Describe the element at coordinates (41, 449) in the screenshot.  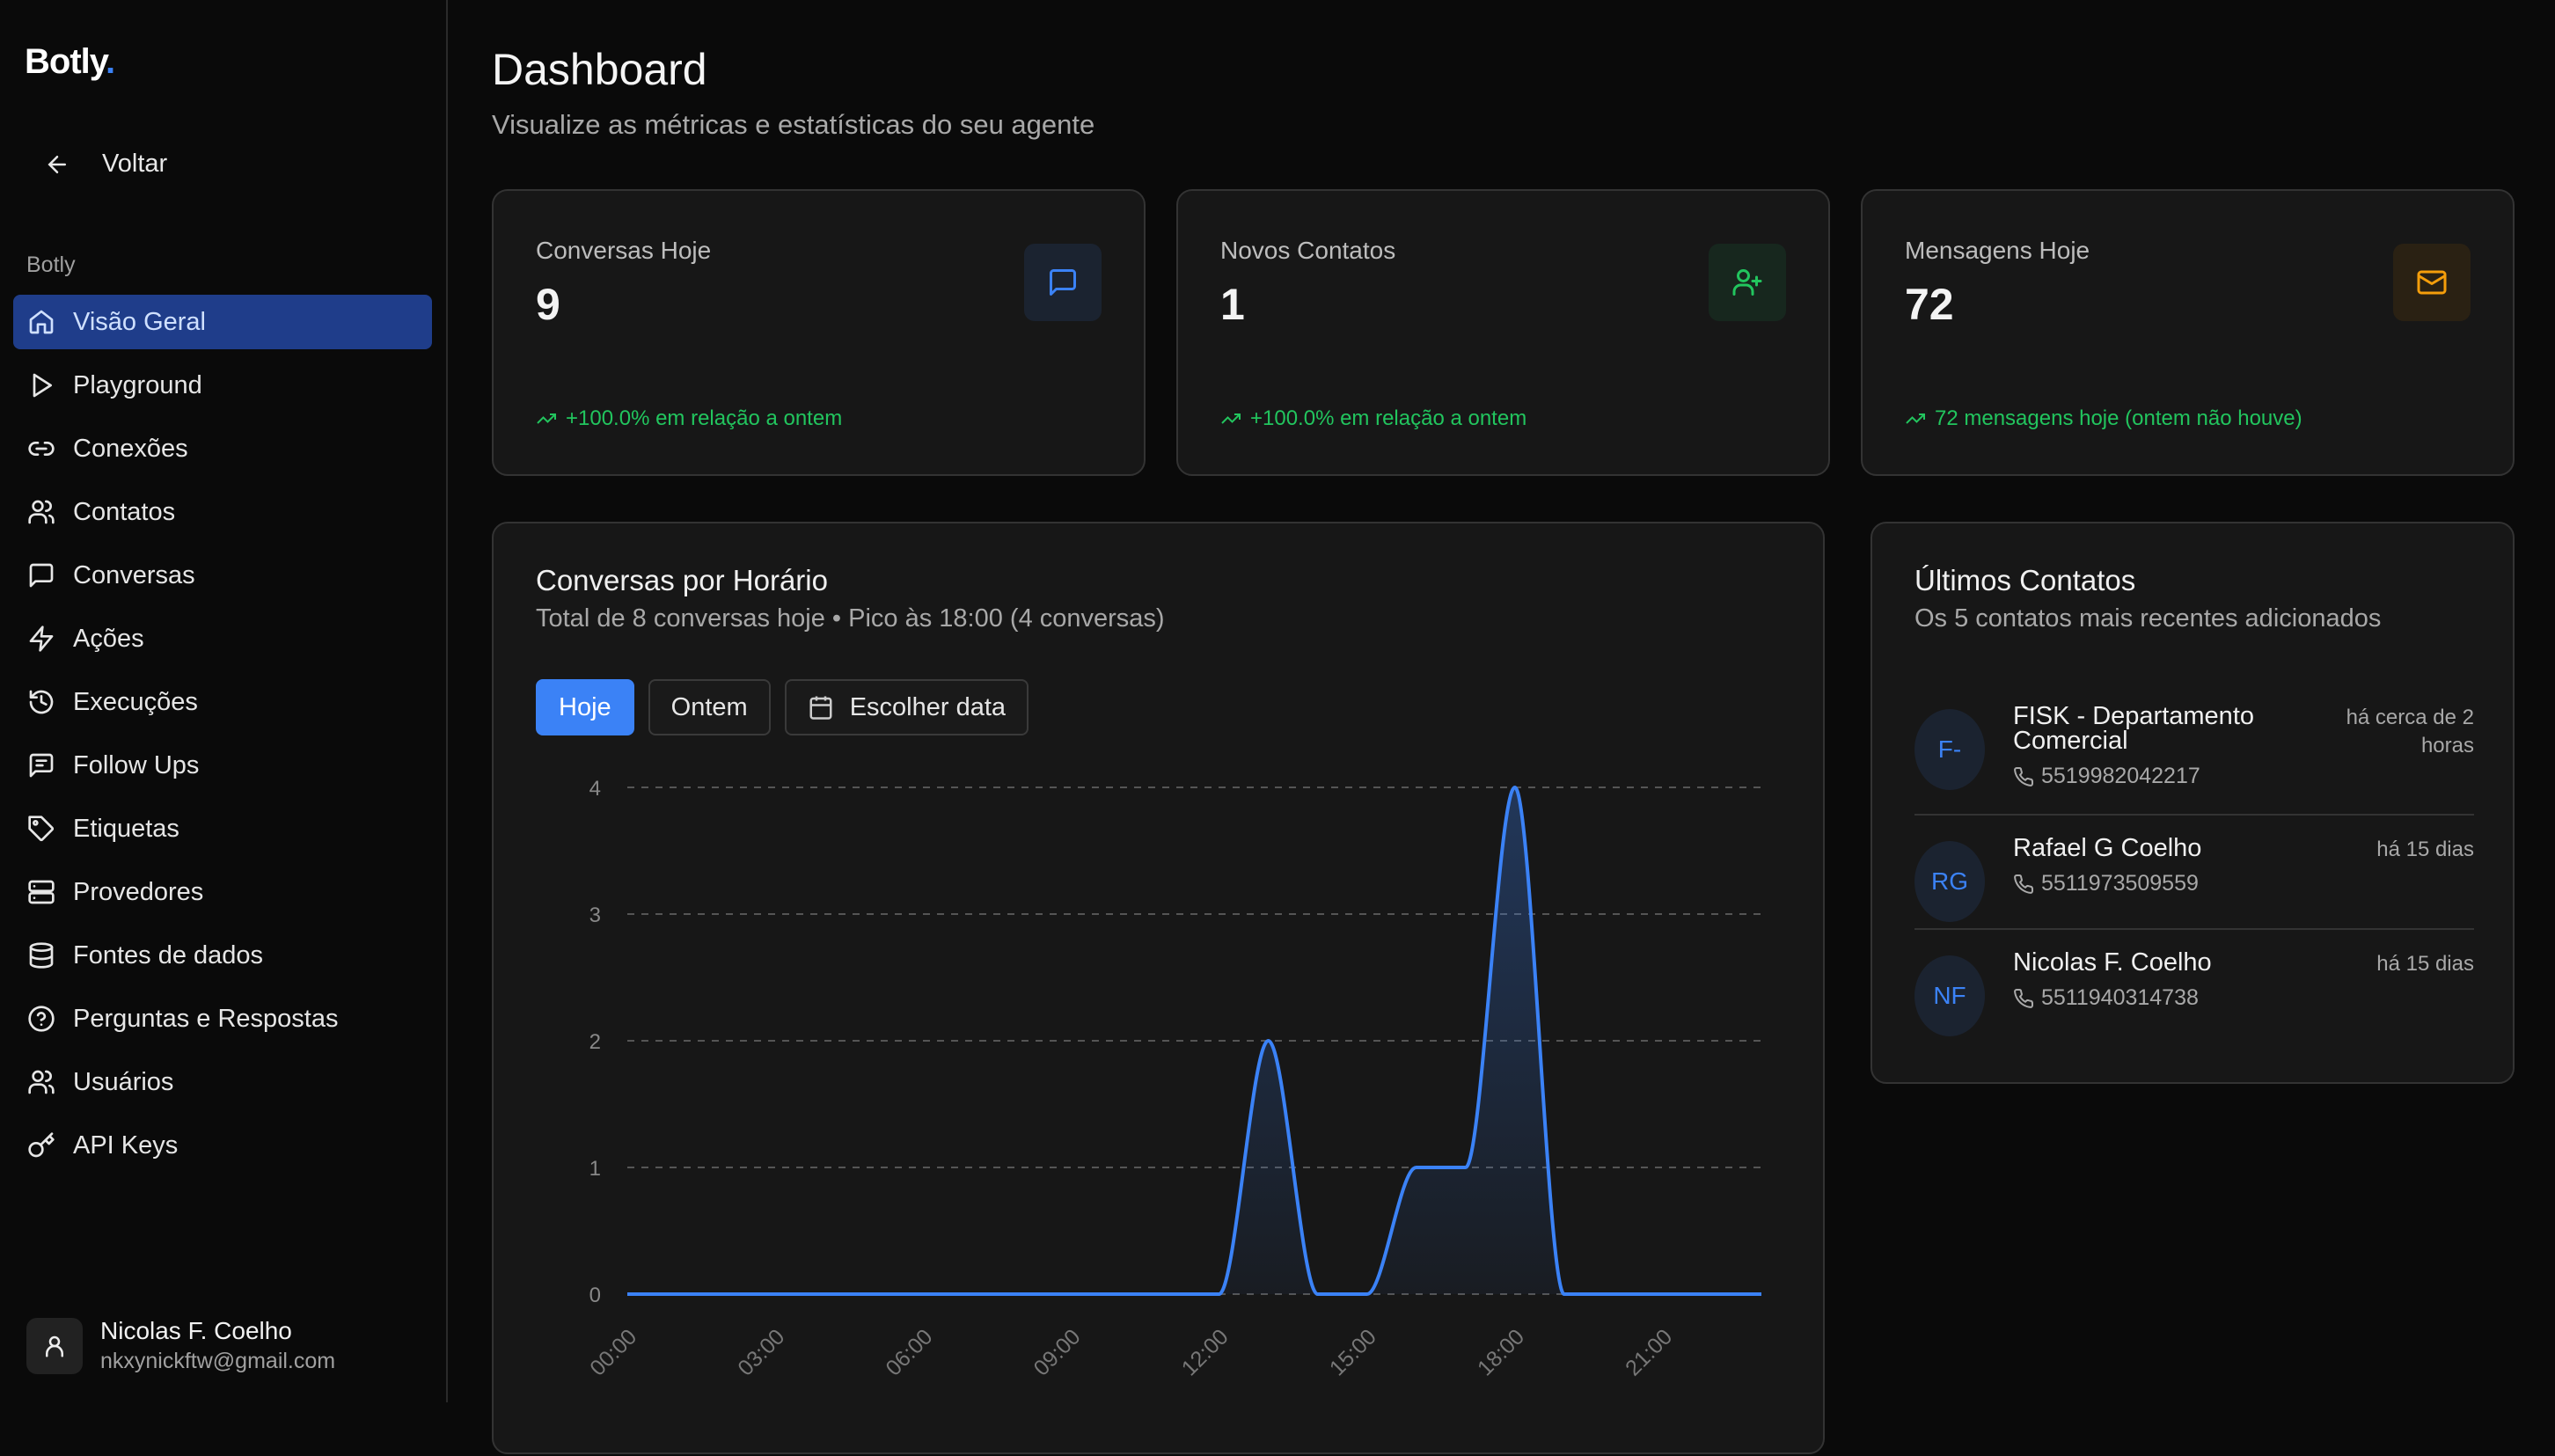
I see `link-icon` at that location.